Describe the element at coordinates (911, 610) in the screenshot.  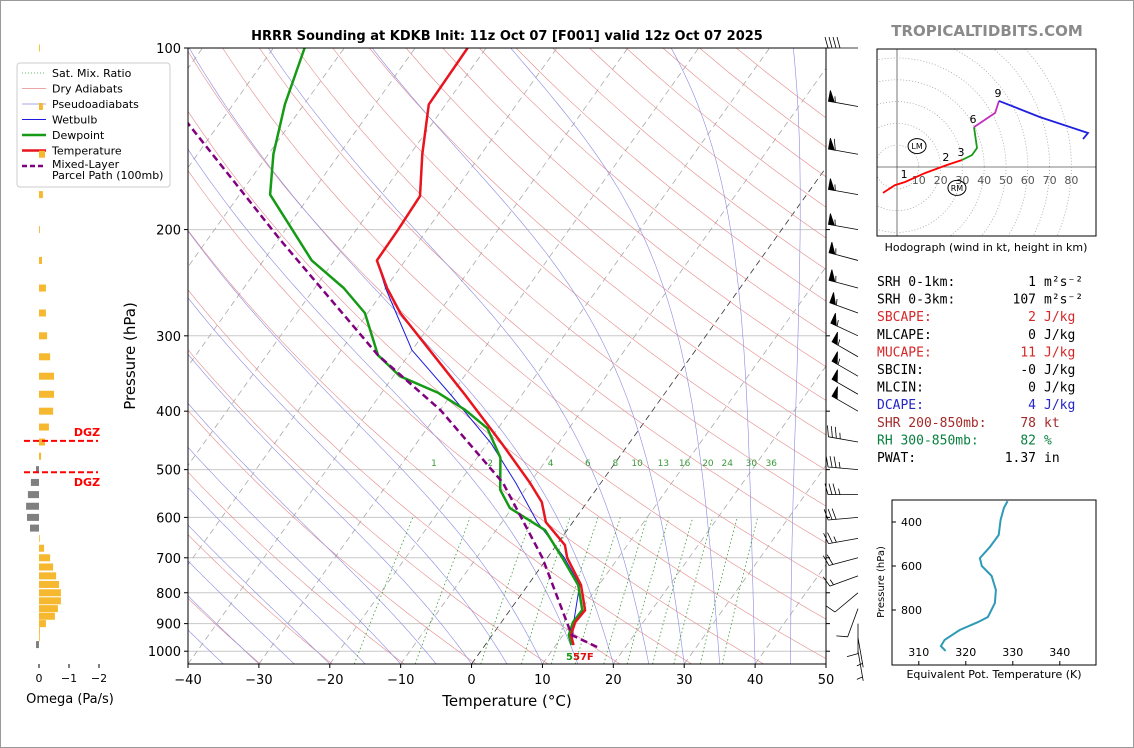
I see `thetae-y-tick-label: 800` at that location.